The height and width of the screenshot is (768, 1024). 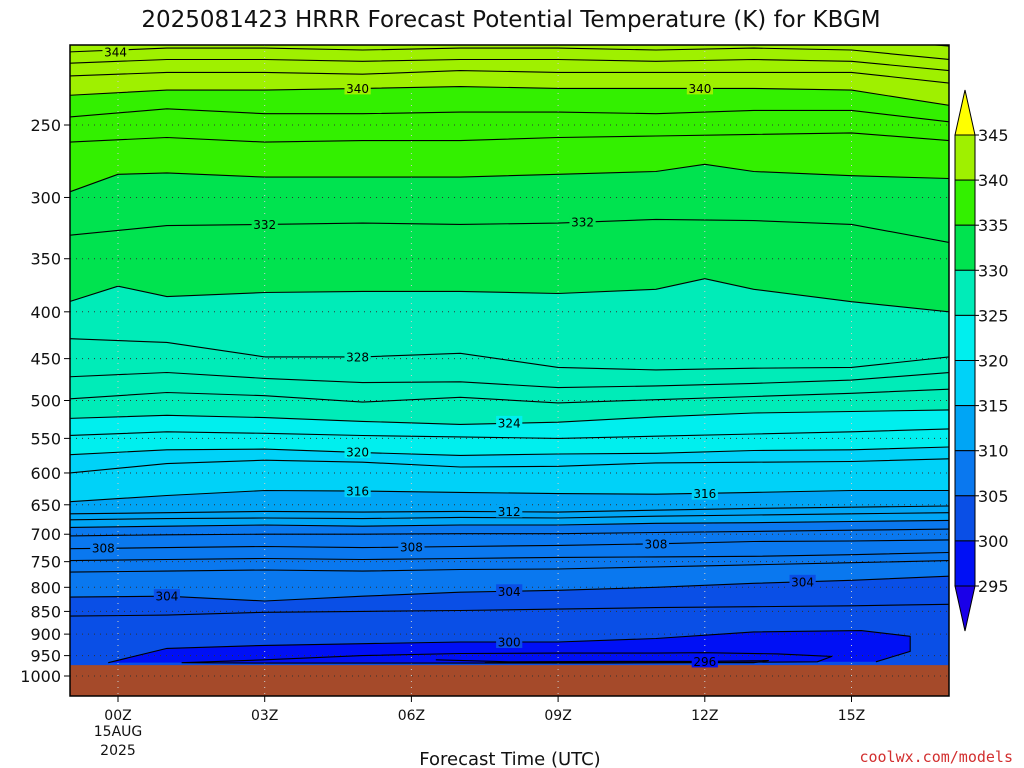 I want to click on x-tick-label: 12Z, so click(x=704, y=716).